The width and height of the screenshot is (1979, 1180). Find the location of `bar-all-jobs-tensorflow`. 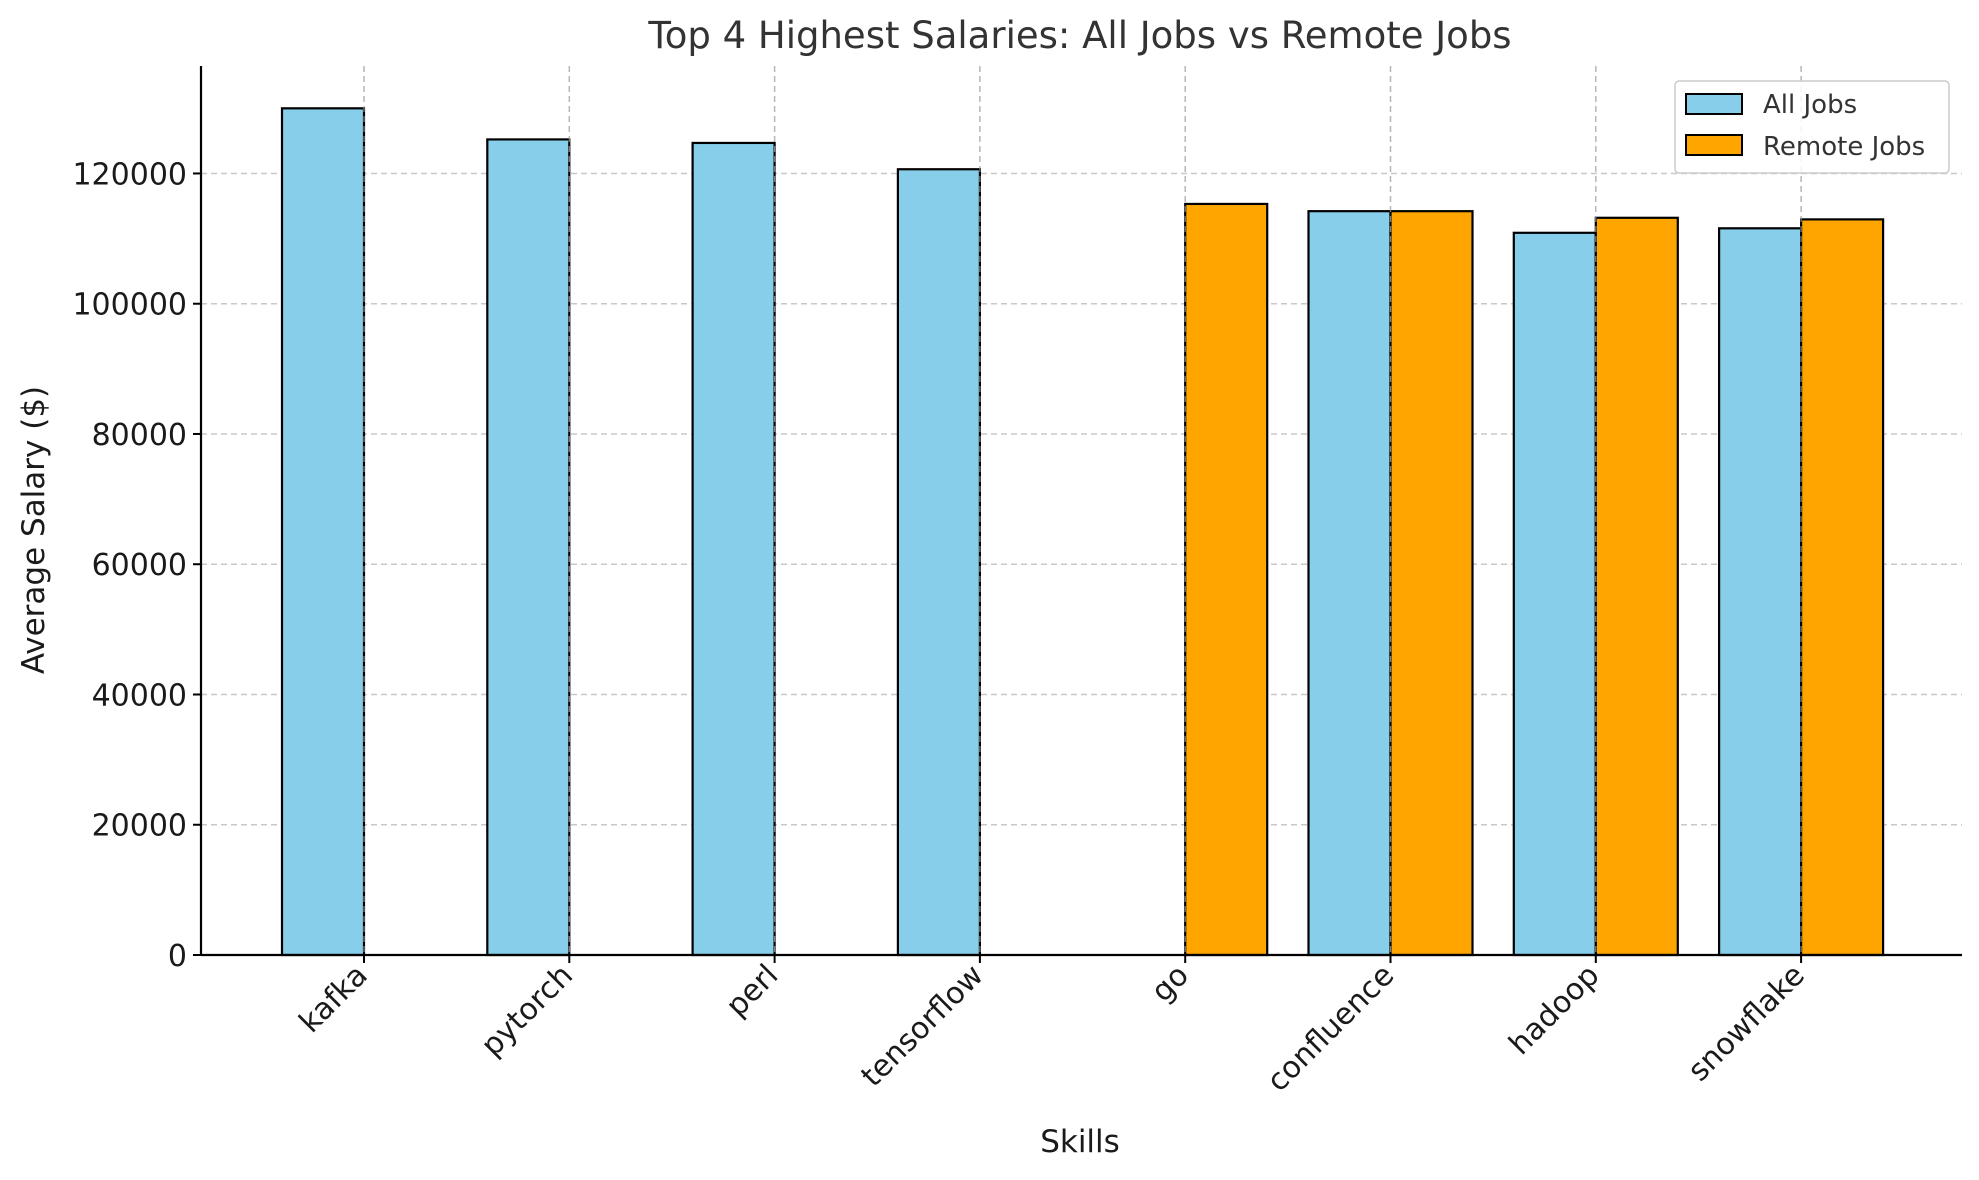

bar-all-jobs-tensorflow is located at coordinates (939, 562).